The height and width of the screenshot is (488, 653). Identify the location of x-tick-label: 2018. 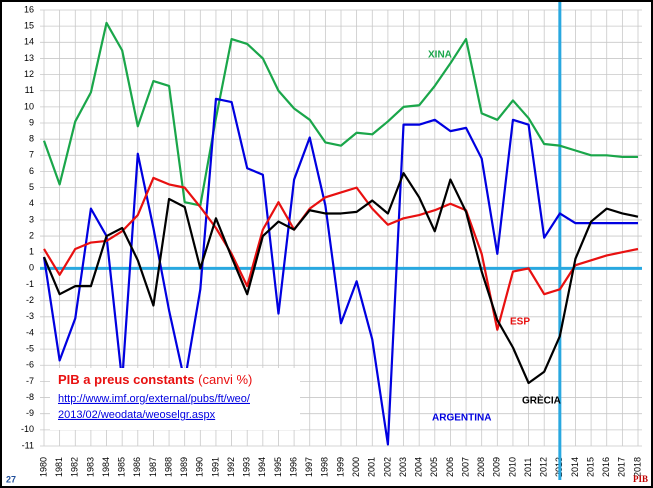
(637, 467).